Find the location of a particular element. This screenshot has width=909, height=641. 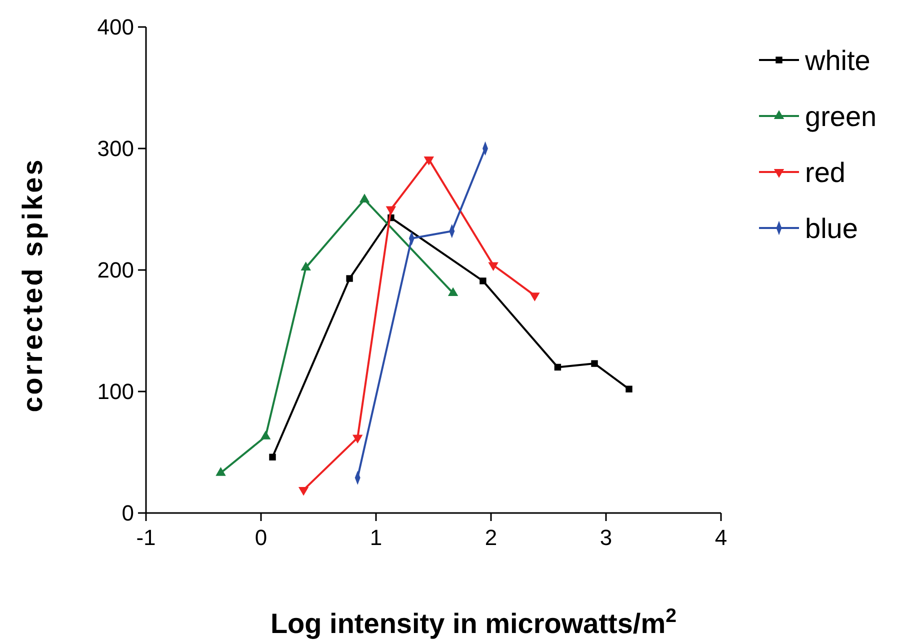

legend-label: red is located at coordinates (825, 172).